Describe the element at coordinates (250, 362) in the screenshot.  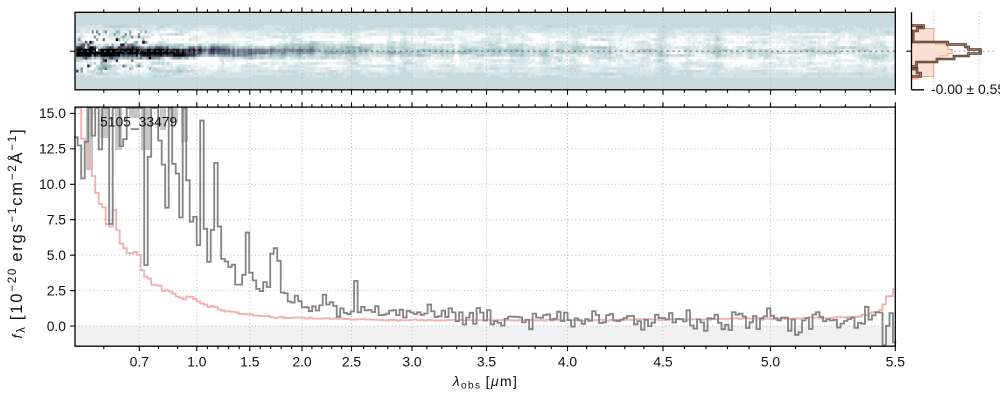
I see `svg-text: 1.5` at that location.